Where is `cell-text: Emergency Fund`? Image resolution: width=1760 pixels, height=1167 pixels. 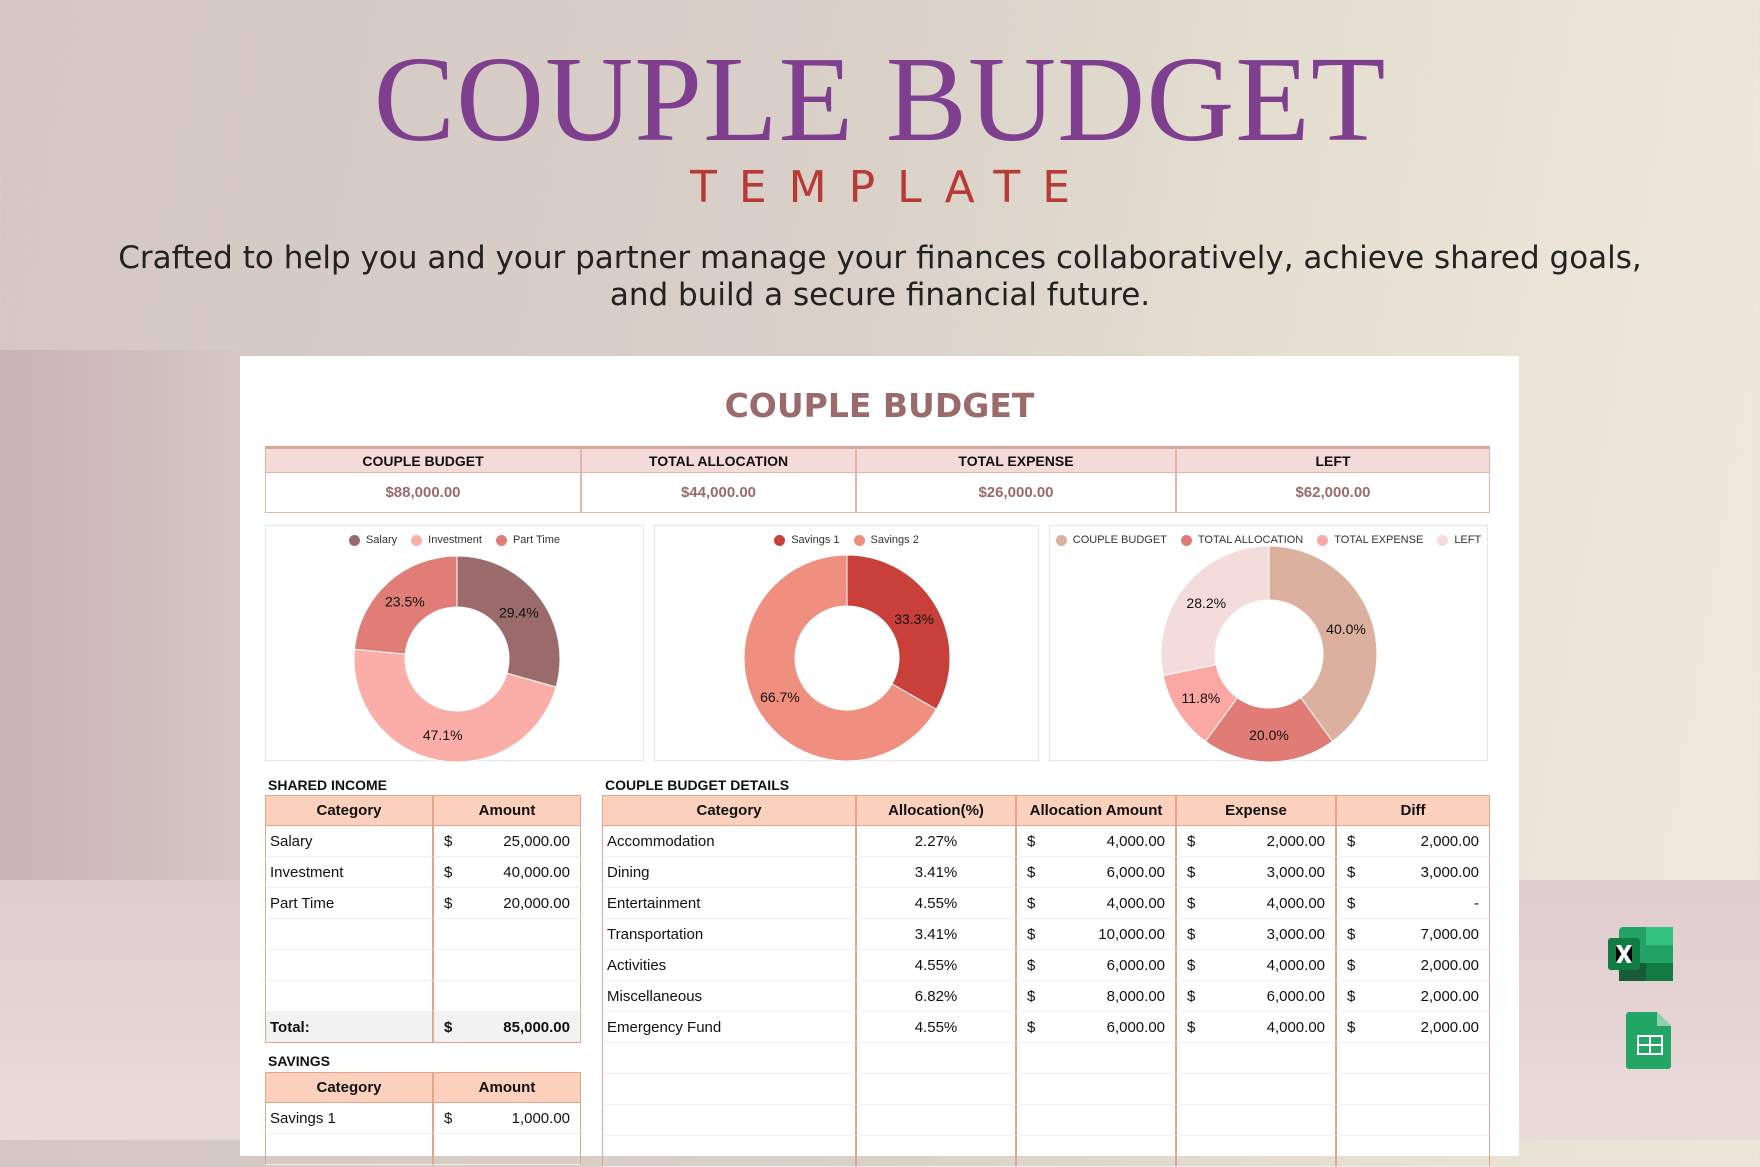 cell-text: Emergency Fund is located at coordinates (664, 1027).